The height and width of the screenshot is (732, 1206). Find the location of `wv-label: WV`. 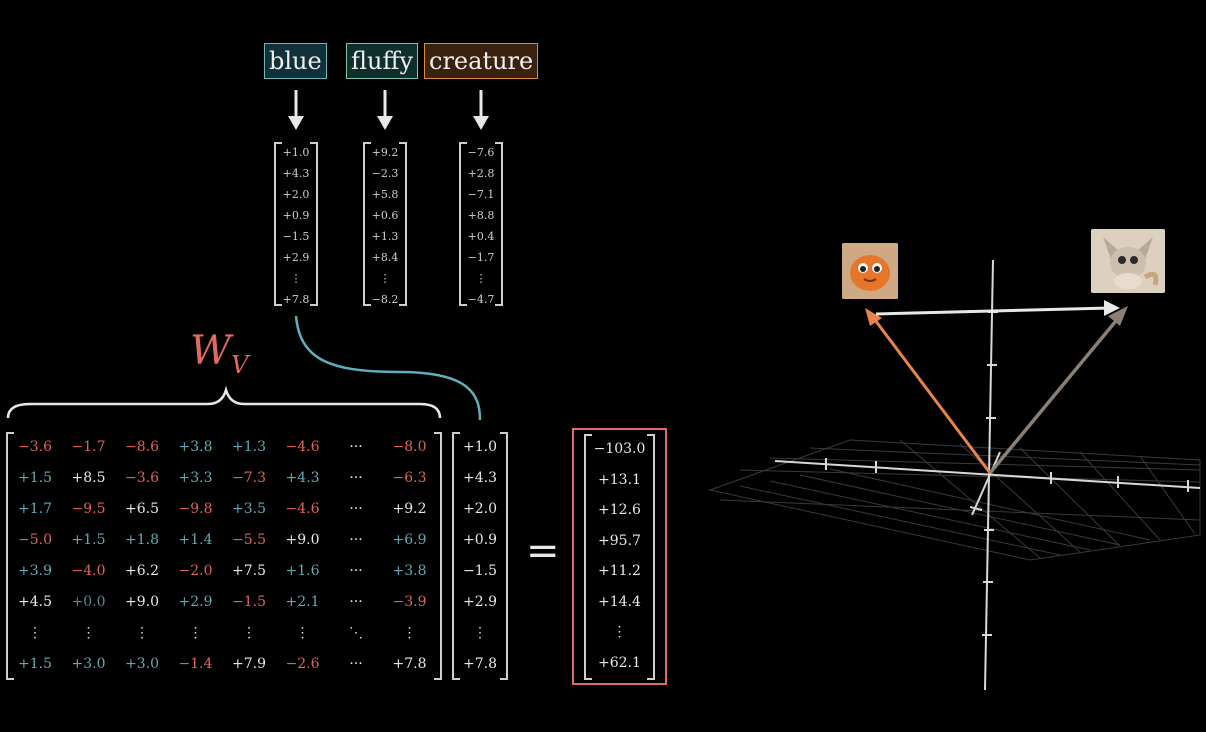

wv-label: WV is located at coordinates (219, 353).